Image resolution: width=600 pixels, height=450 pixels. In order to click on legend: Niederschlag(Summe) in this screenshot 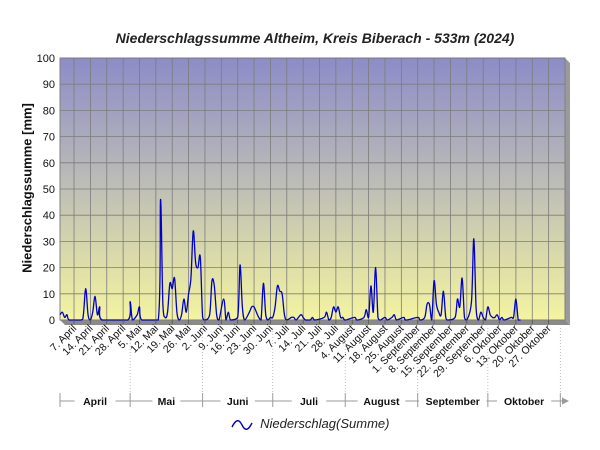, I will do `click(300, 423)`.